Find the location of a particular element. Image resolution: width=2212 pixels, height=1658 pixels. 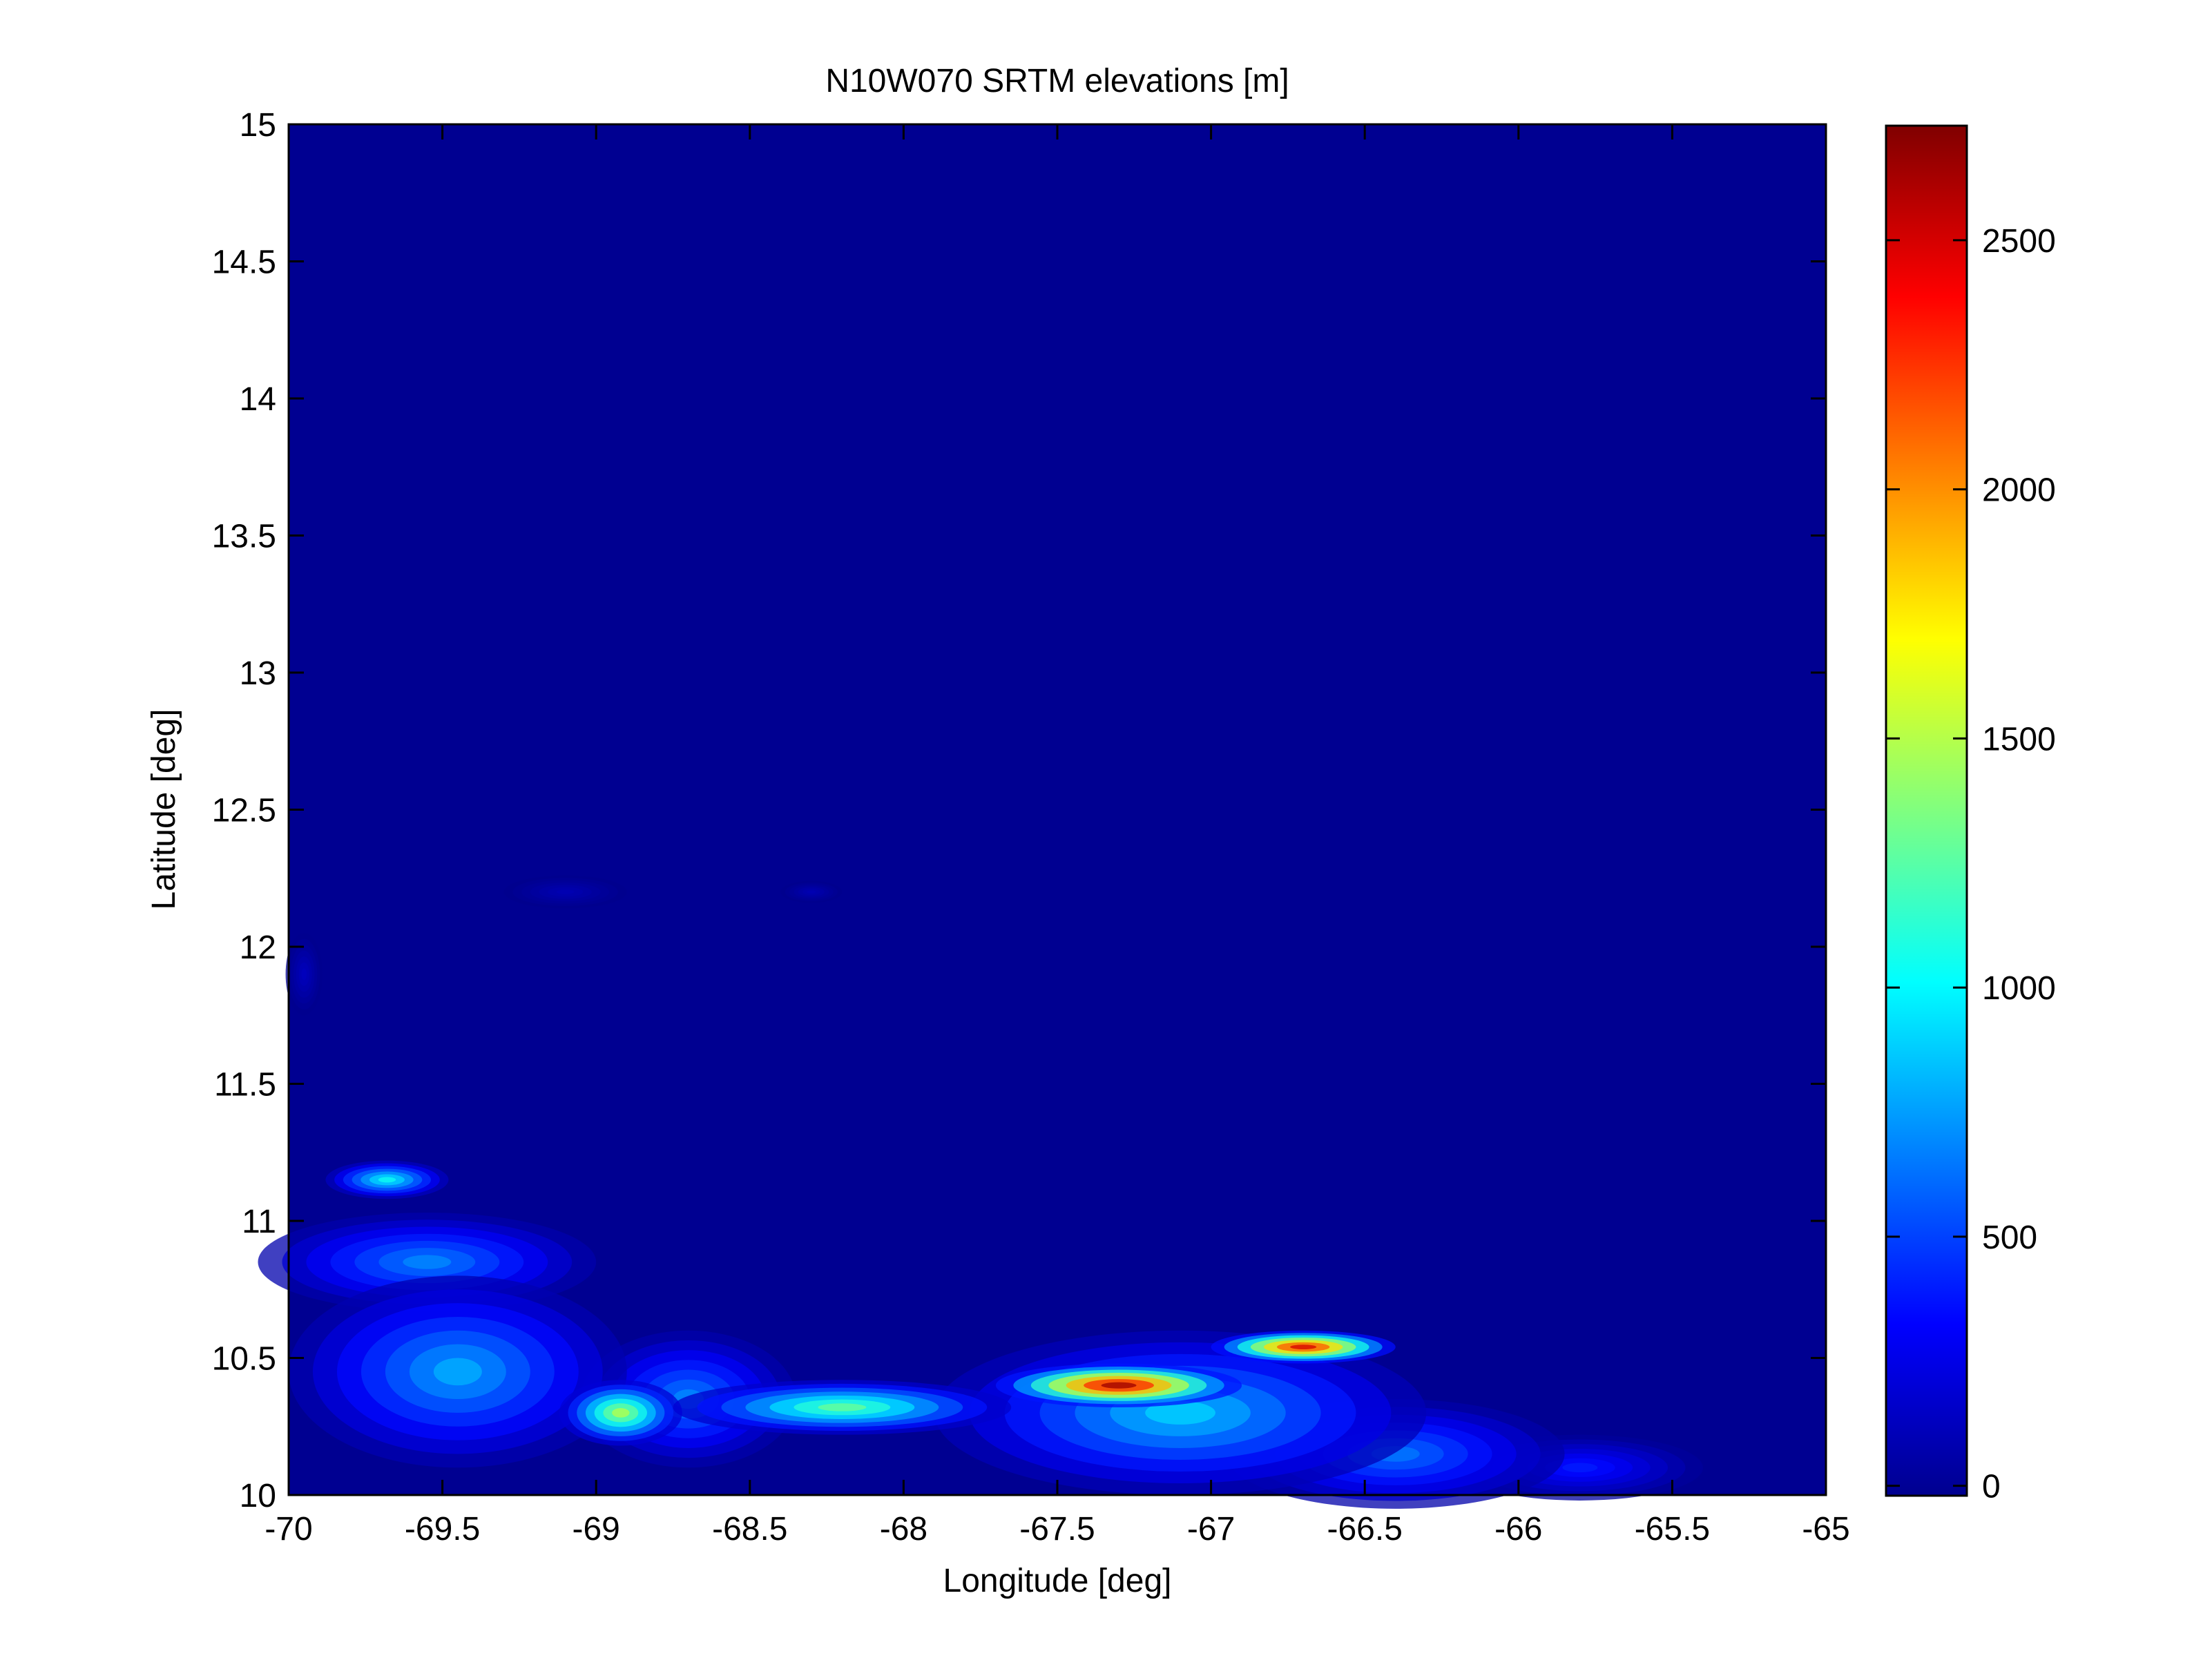

x-tick-label: -65 is located at coordinates (1826, 1529).